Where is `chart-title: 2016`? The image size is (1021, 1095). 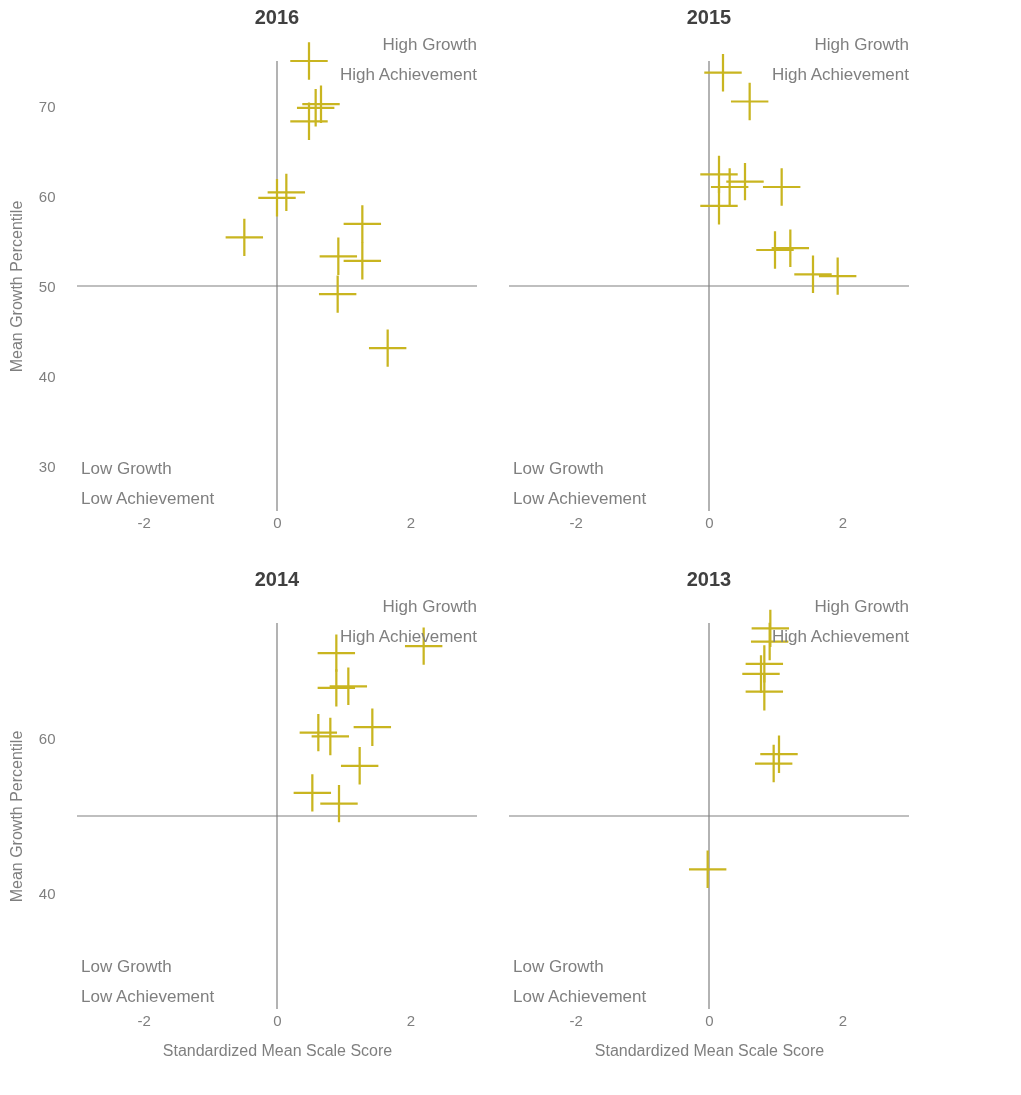
chart-title: 2016 is located at coordinates (277, 17).